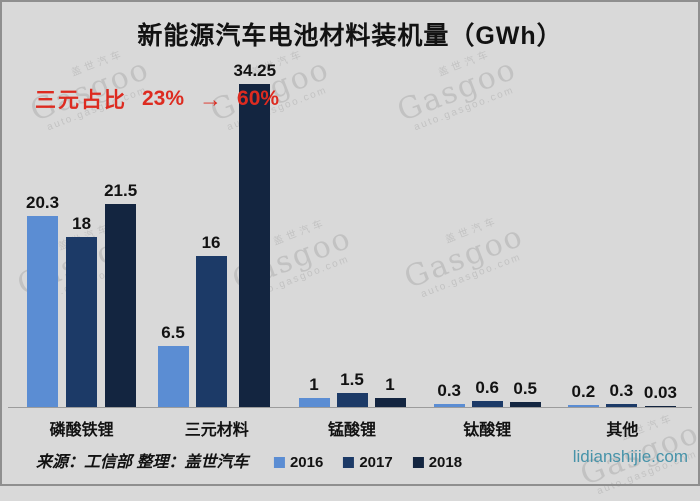 The image size is (700, 501). I want to click on bar-value-label: 0.6, so click(487, 387).